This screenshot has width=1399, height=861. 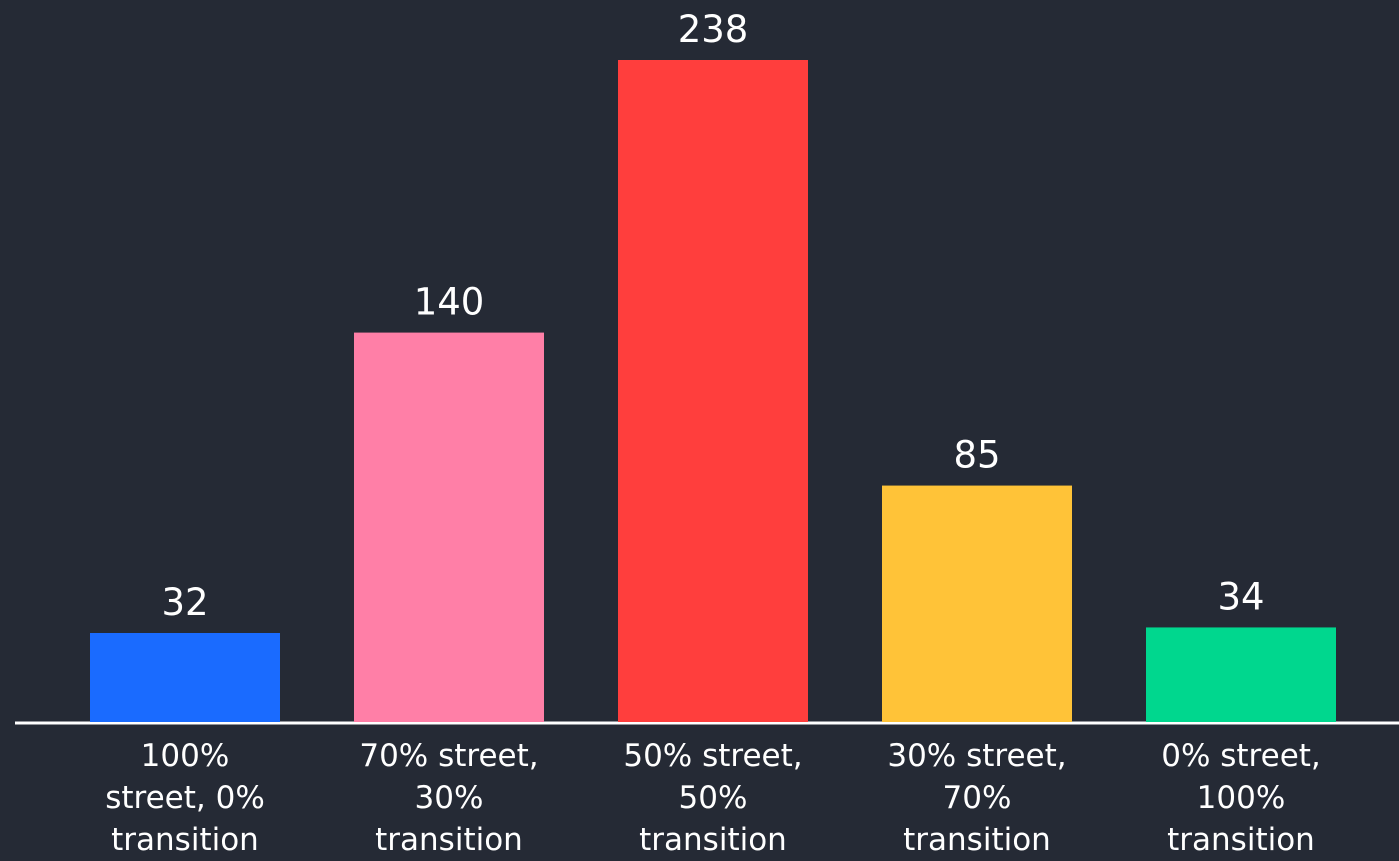 I want to click on value-label: 34, so click(x=1240, y=596).